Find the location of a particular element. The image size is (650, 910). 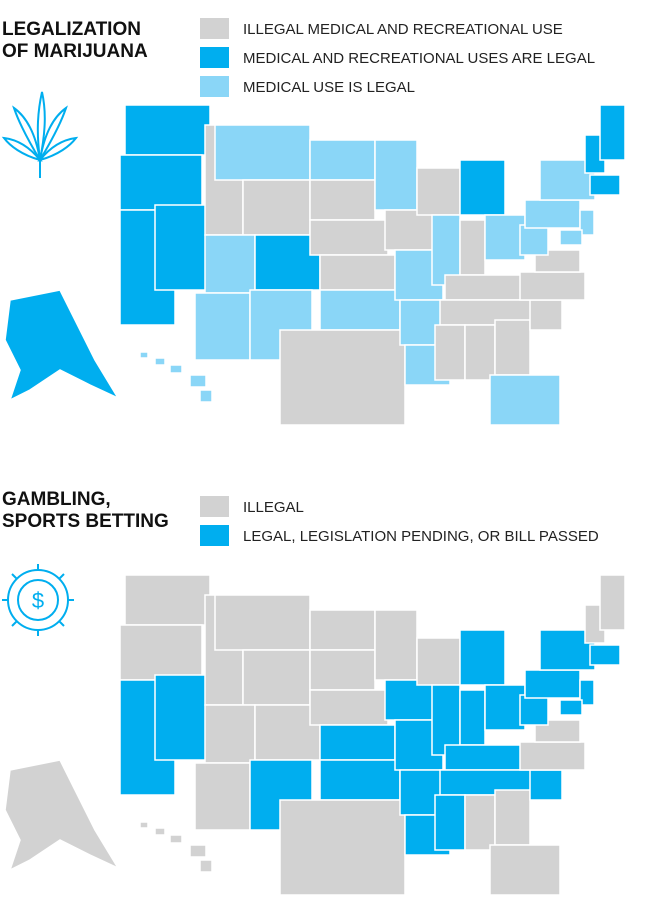

chip-icon: $ is located at coordinates (38, 600).